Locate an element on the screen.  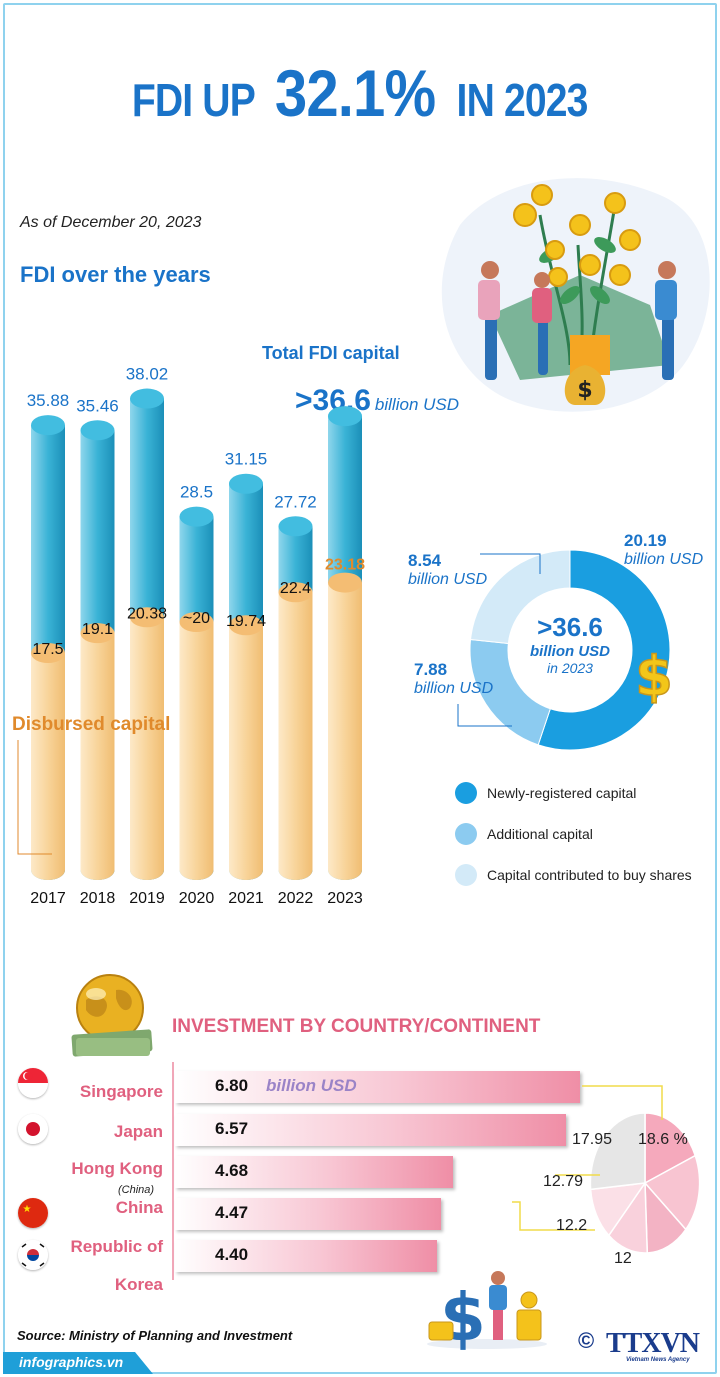
donut-leaders is located at coordinates (499, 640).